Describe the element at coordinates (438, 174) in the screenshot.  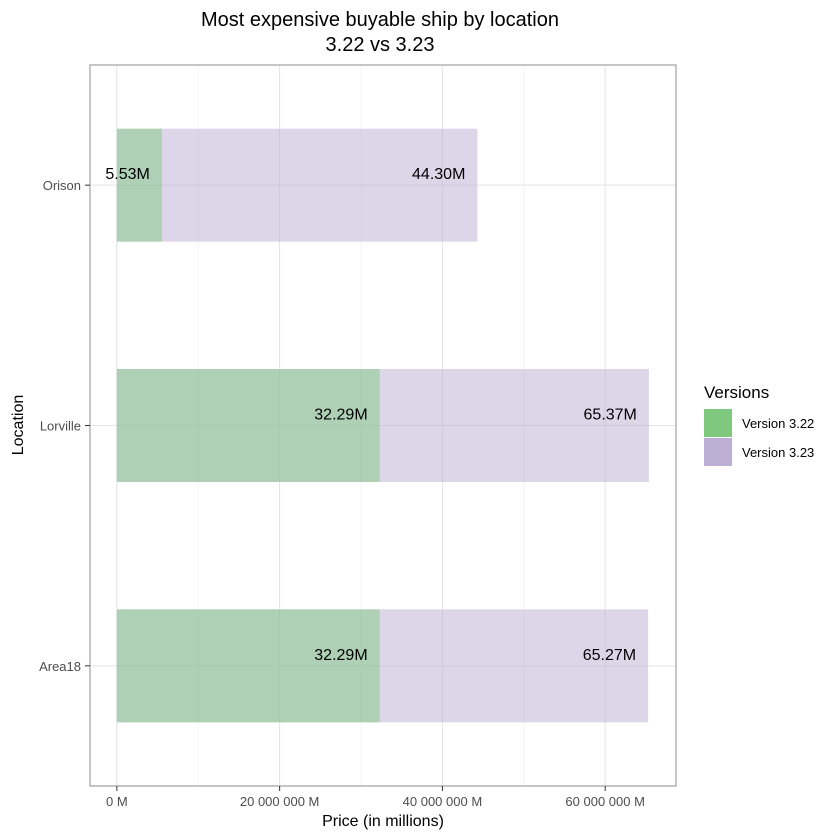
I see `data-label: 44.30M` at that location.